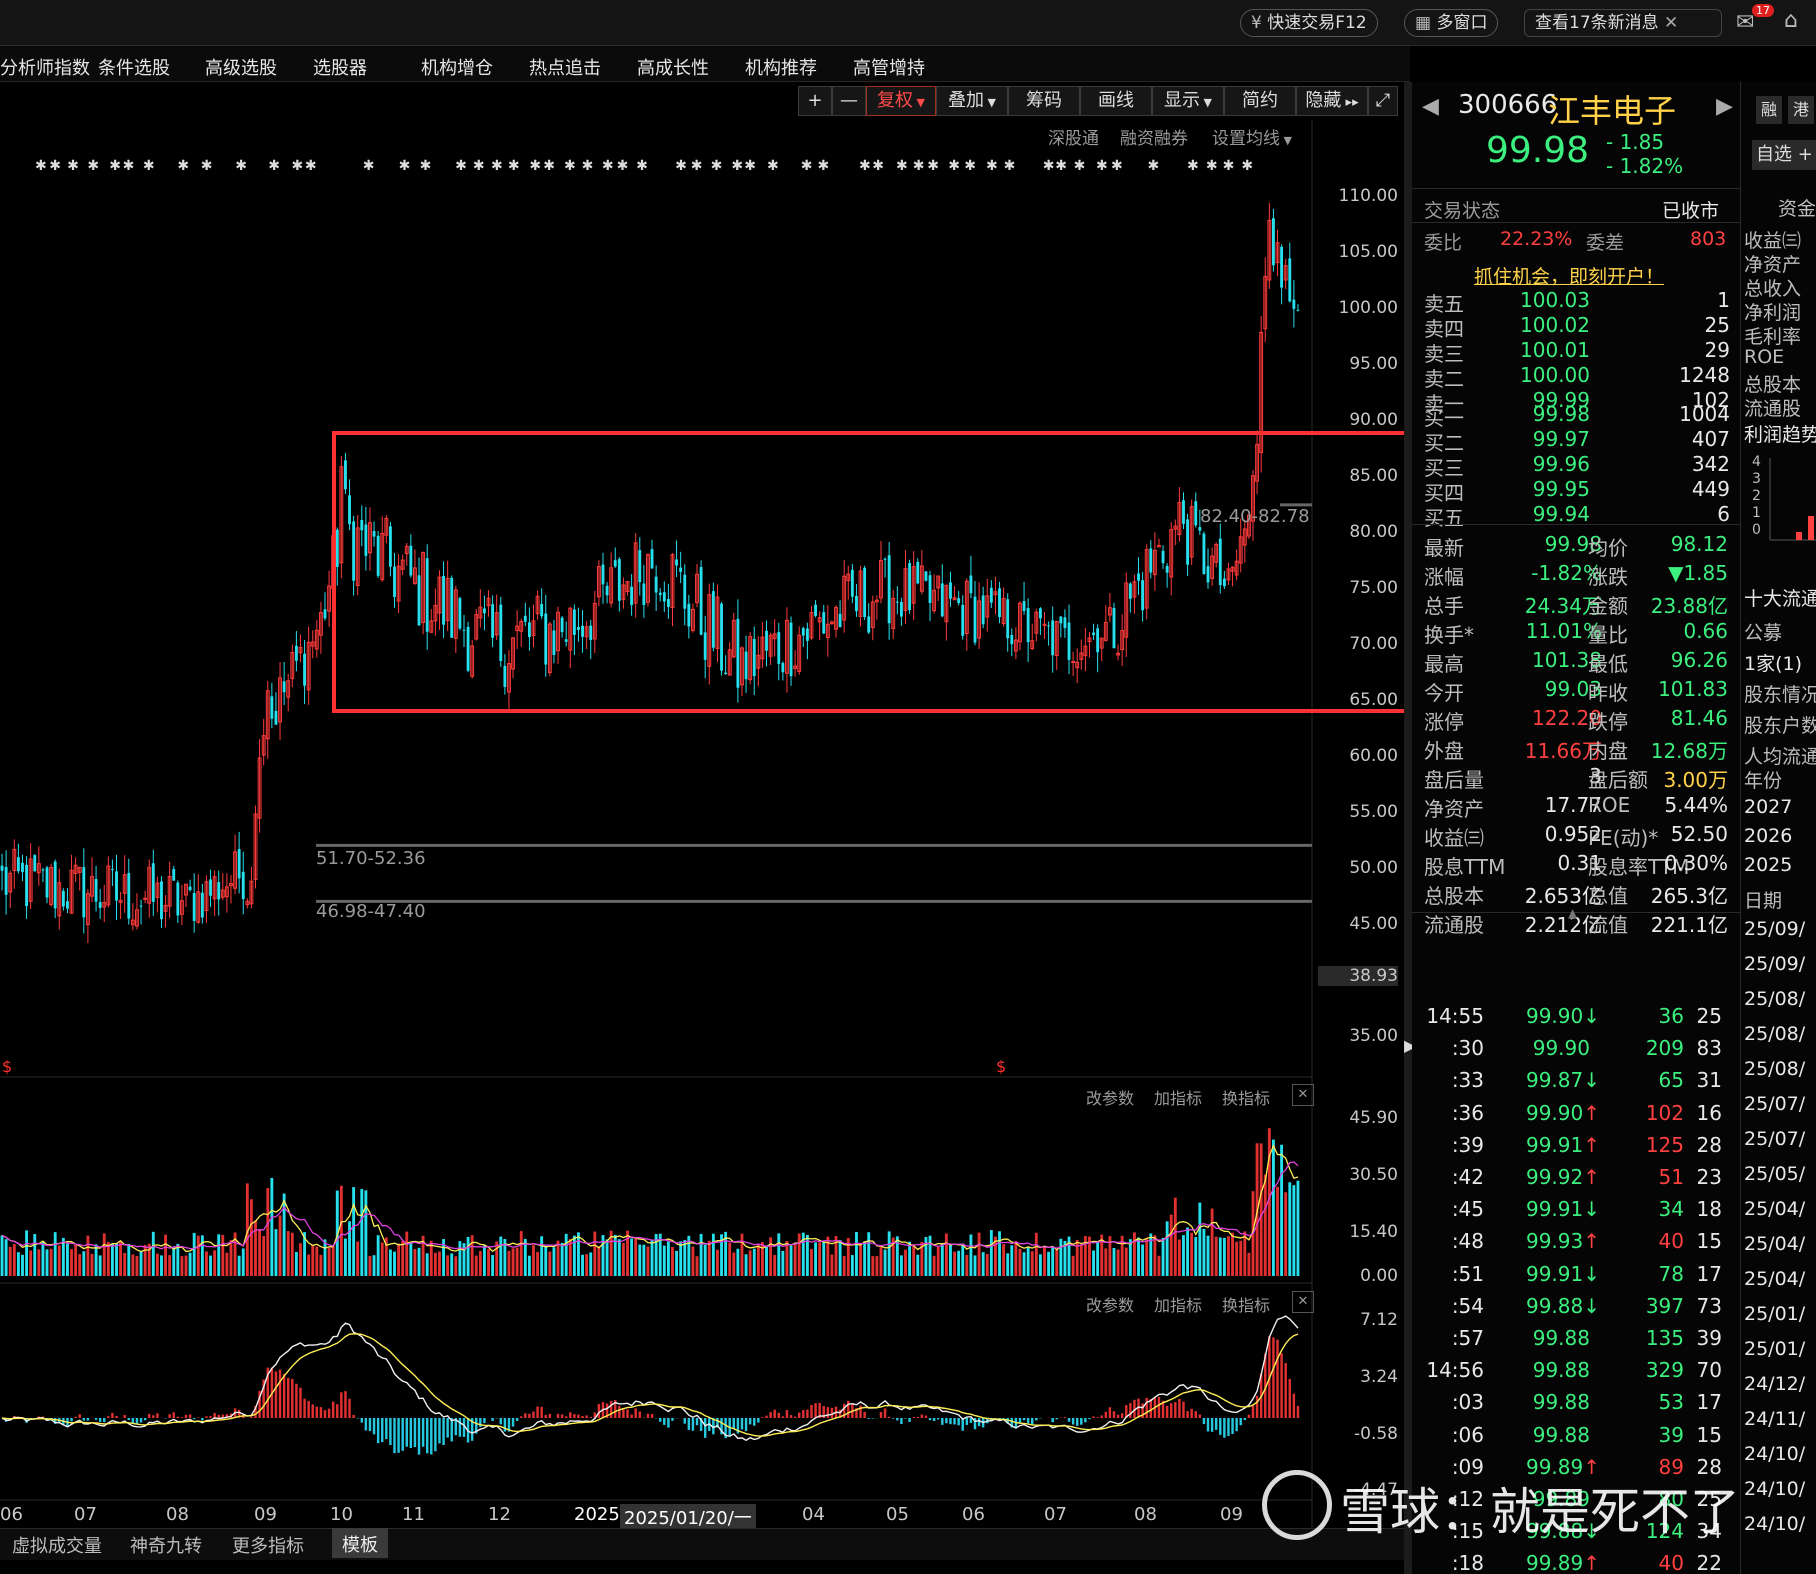  Describe the element at coordinates (908, 23) in the screenshot. I see `top-bar: ¥ 快速交易F12 ▦ 多窗口 查看17条新消息 ✕ ✉ 17 ⌂` at that location.